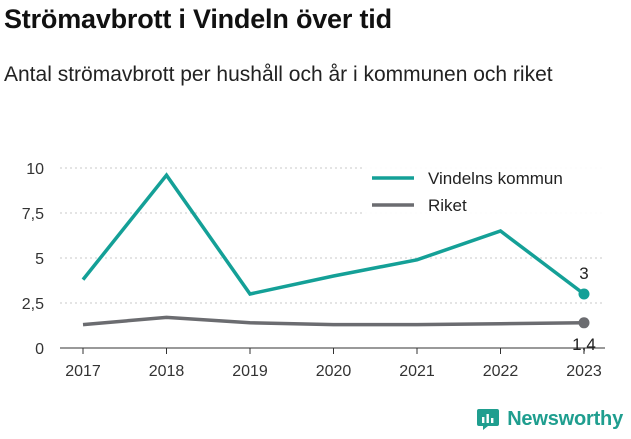 The image size is (631, 439). I want to click on y-tick-label: 7,5, so click(33, 214).